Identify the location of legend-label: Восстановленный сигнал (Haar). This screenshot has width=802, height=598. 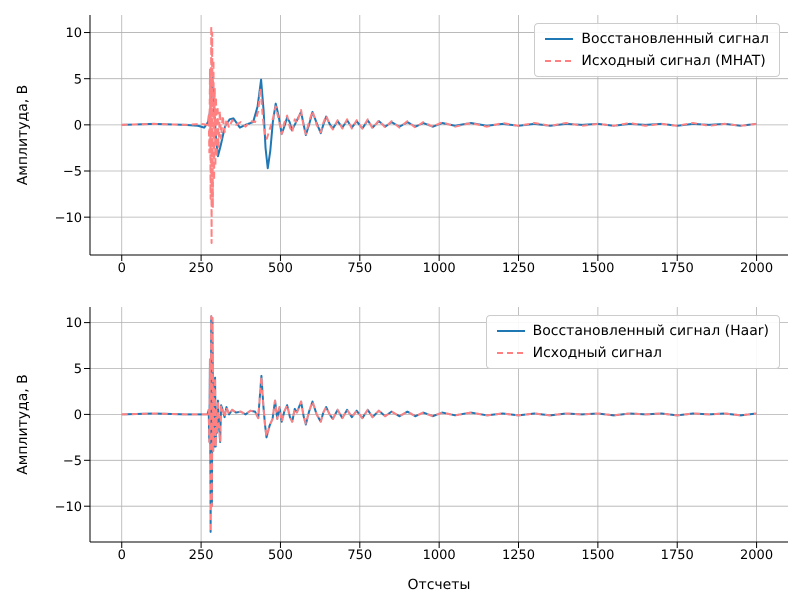
(650, 331).